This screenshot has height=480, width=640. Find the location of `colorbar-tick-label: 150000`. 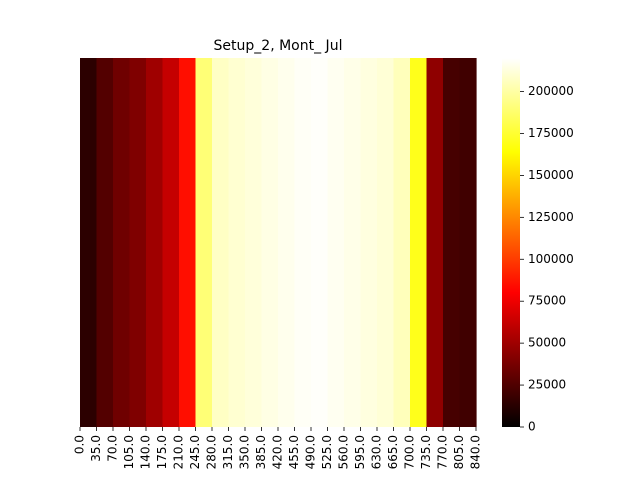

colorbar-tick-label: 150000 is located at coordinates (551, 175).